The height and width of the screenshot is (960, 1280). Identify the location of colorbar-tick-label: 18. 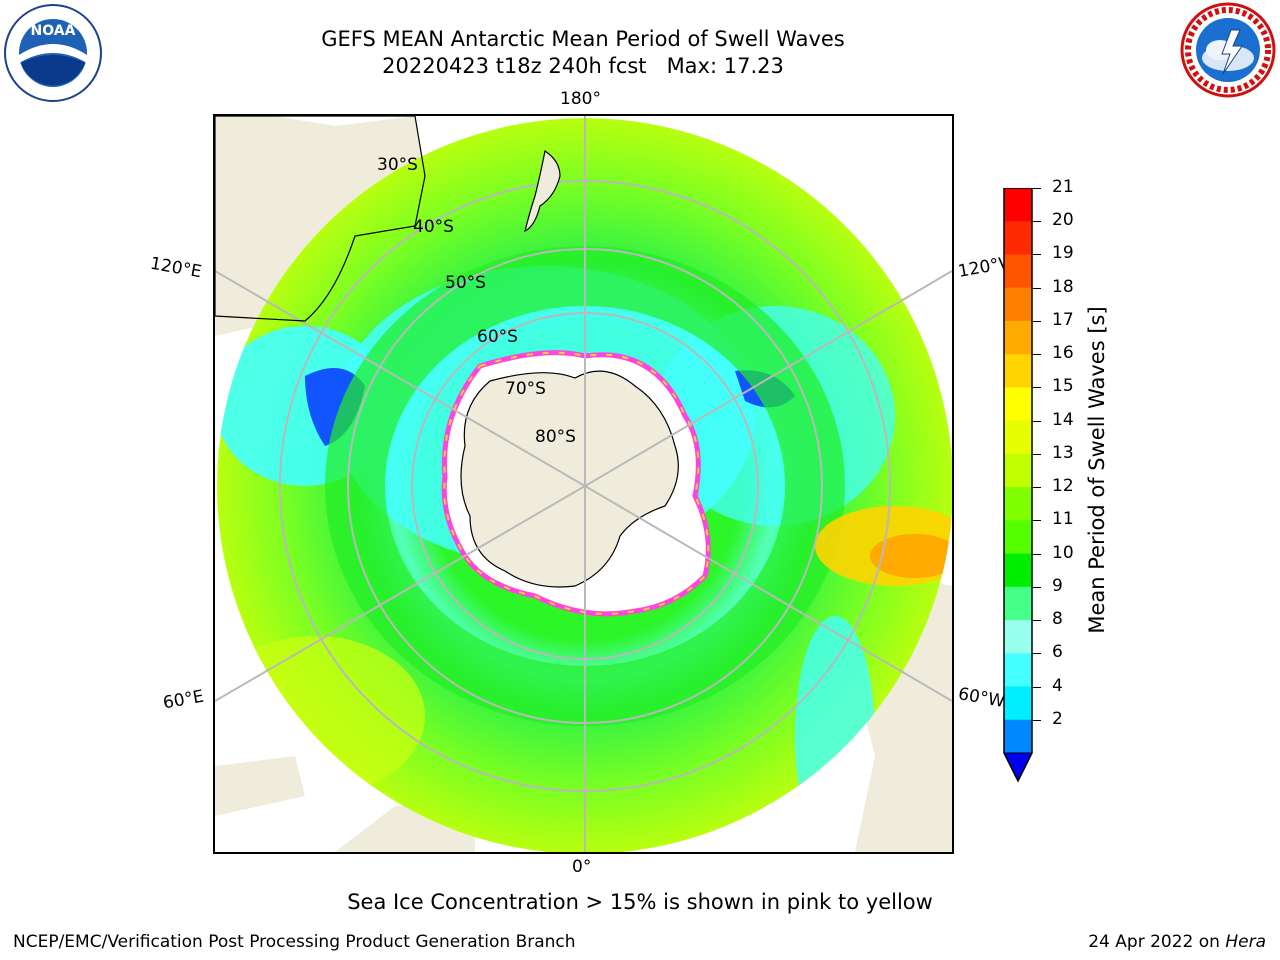
(1063, 286).